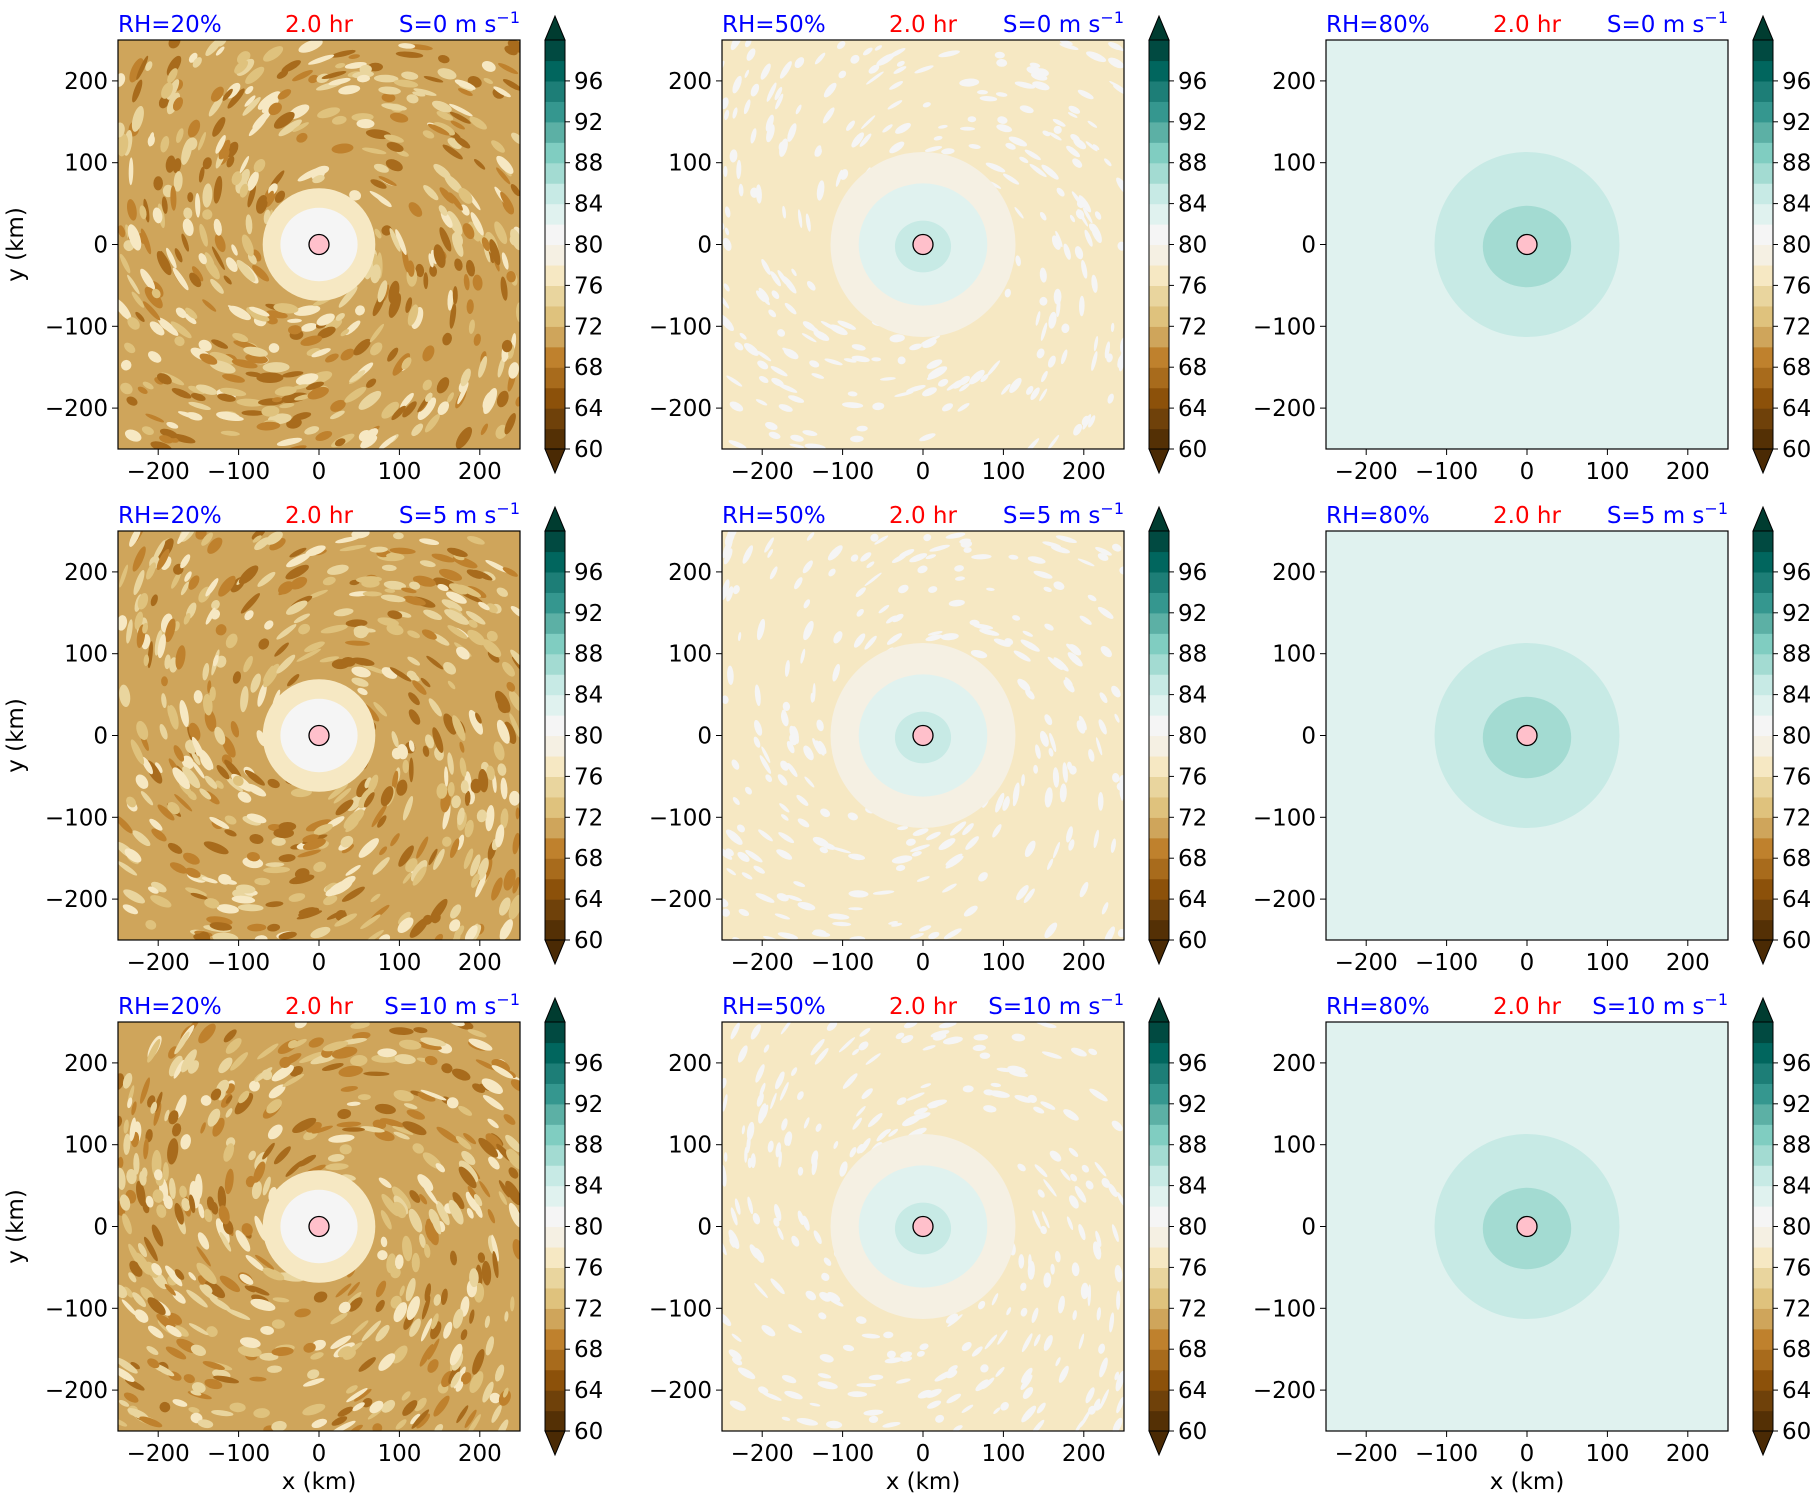 This screenshot has width=1817, height=1499. Describe the element at coordinates (588, 777) in the screenshot. I see `colorbar-tick-label: 76` at that location.